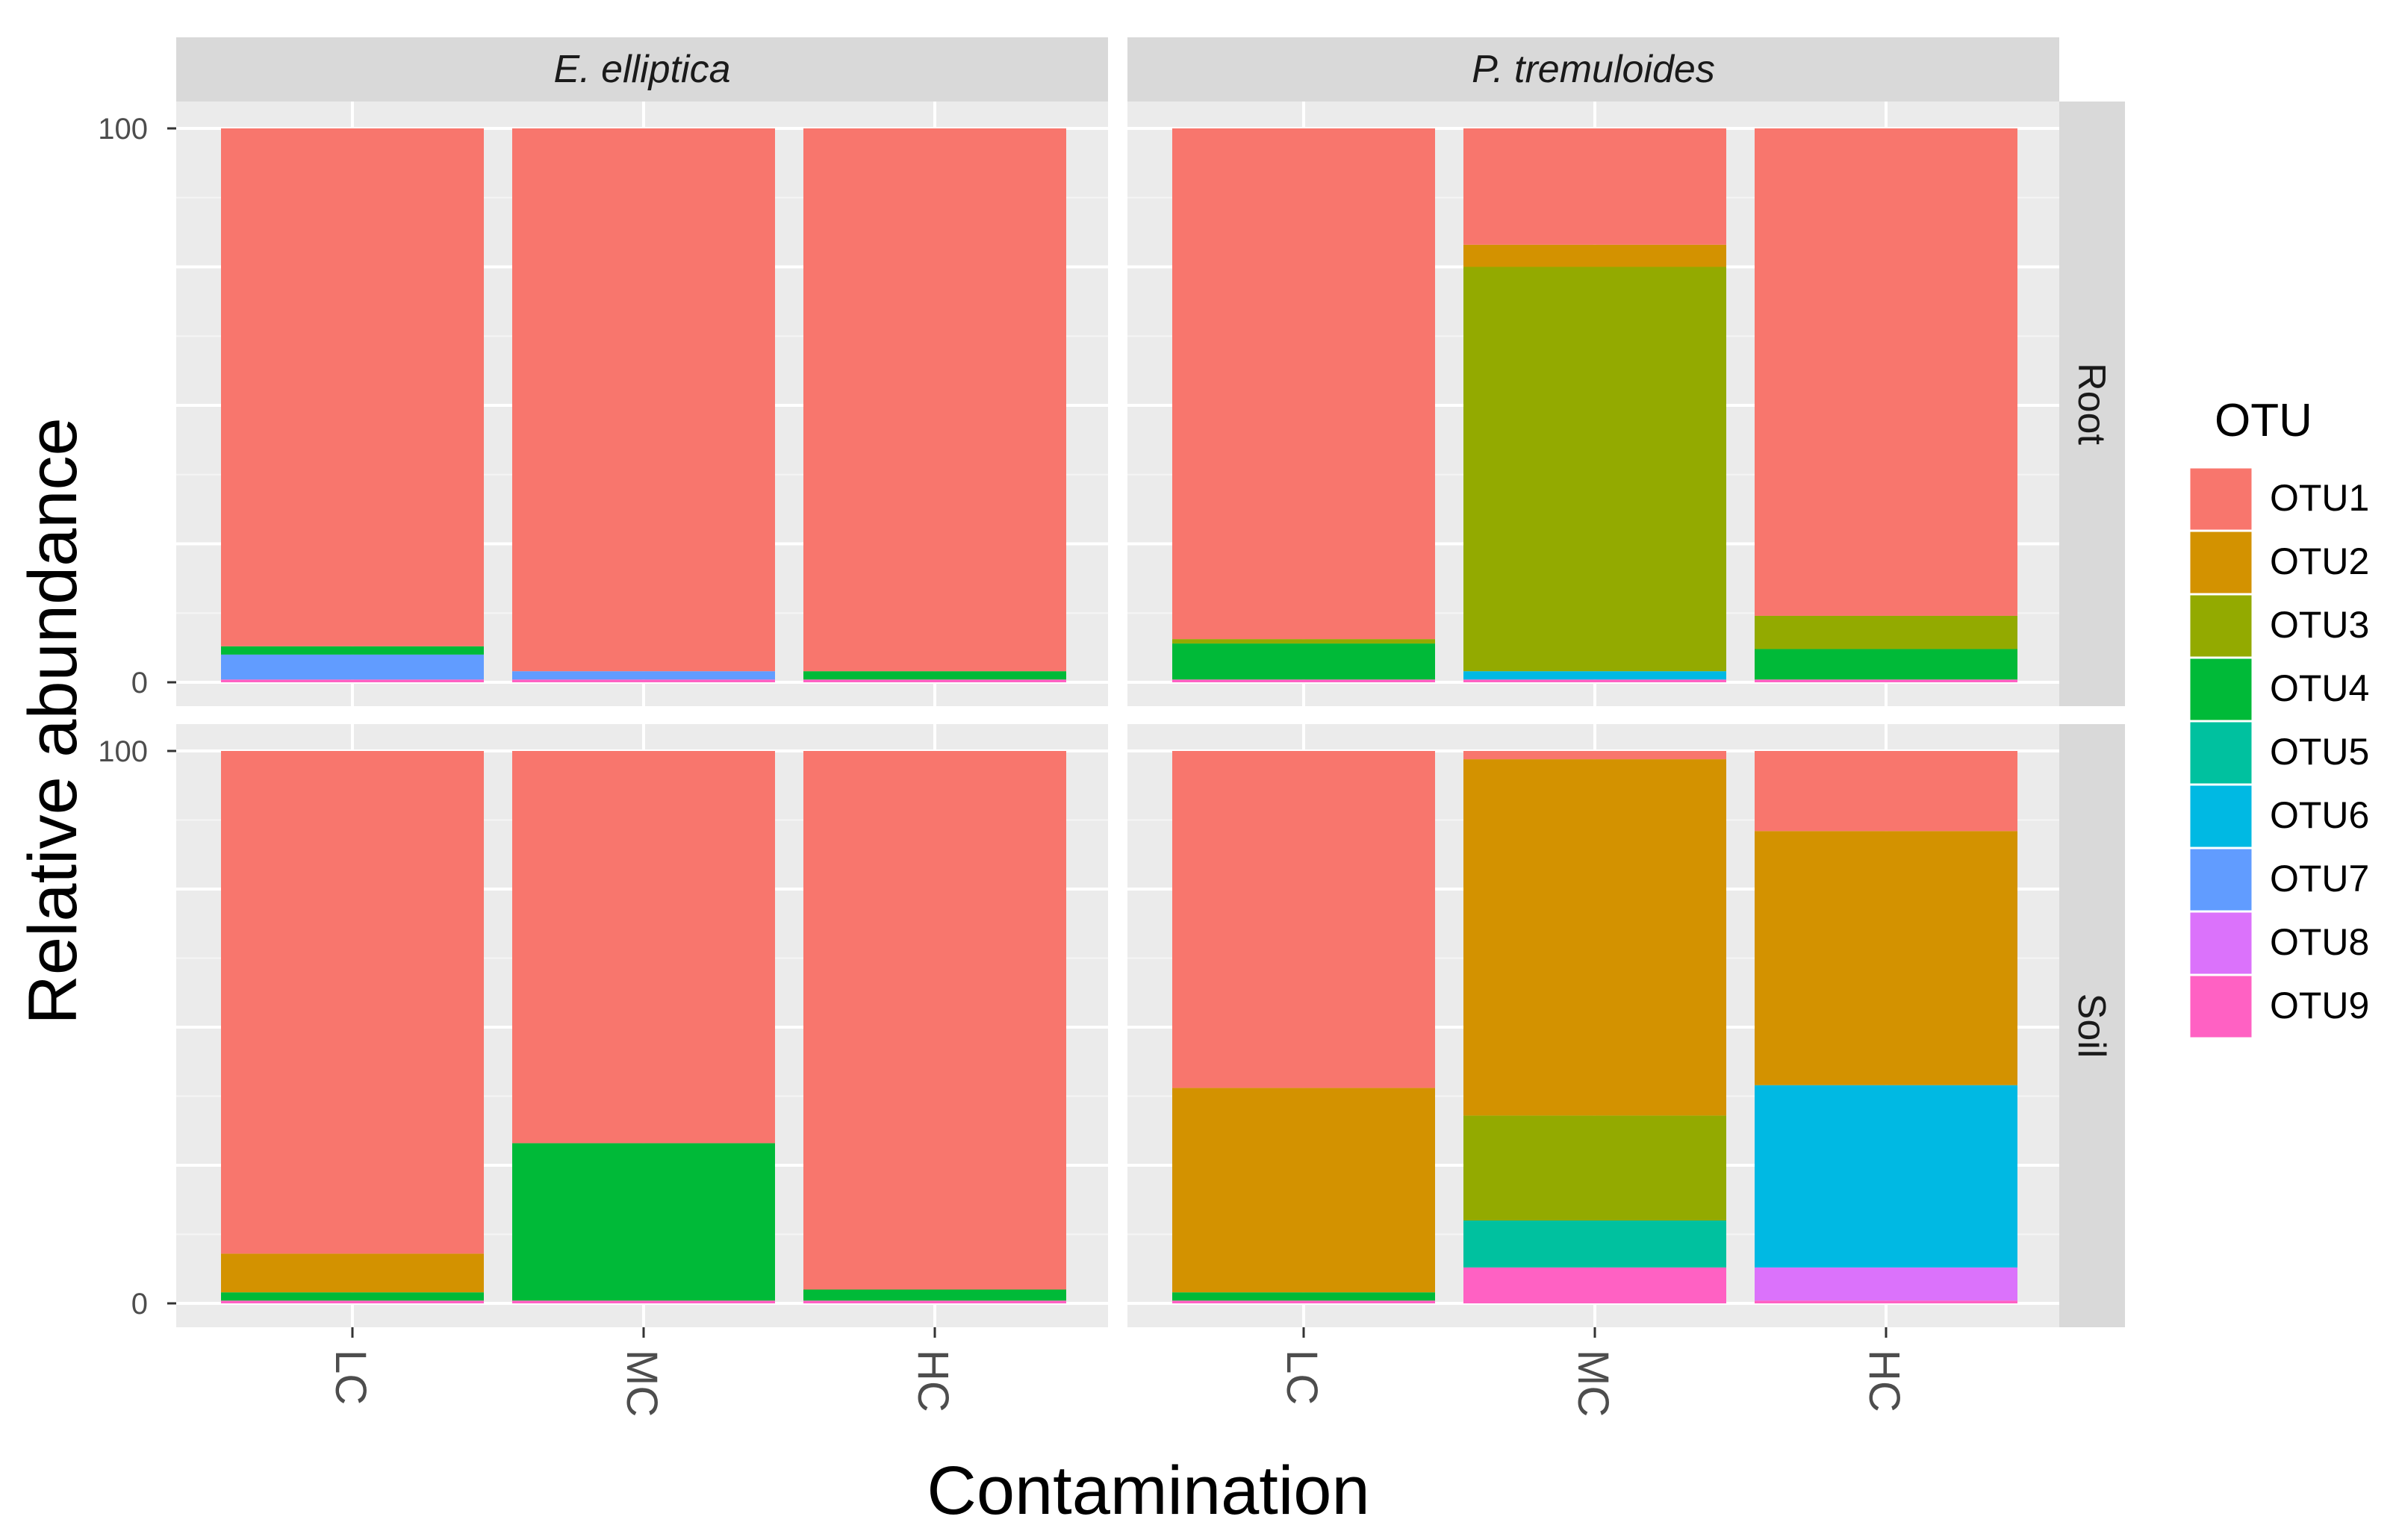 This screenshot has width=2396, height=1540. What do you see at coordinates (2279, 717) in the screenshot?
I see `legend: OTU OTU1 OTU2 OTU3 OTU4 OTU5 OTU6 OTU7 OTU8 OTU9` at bounding box center [2279, 717].